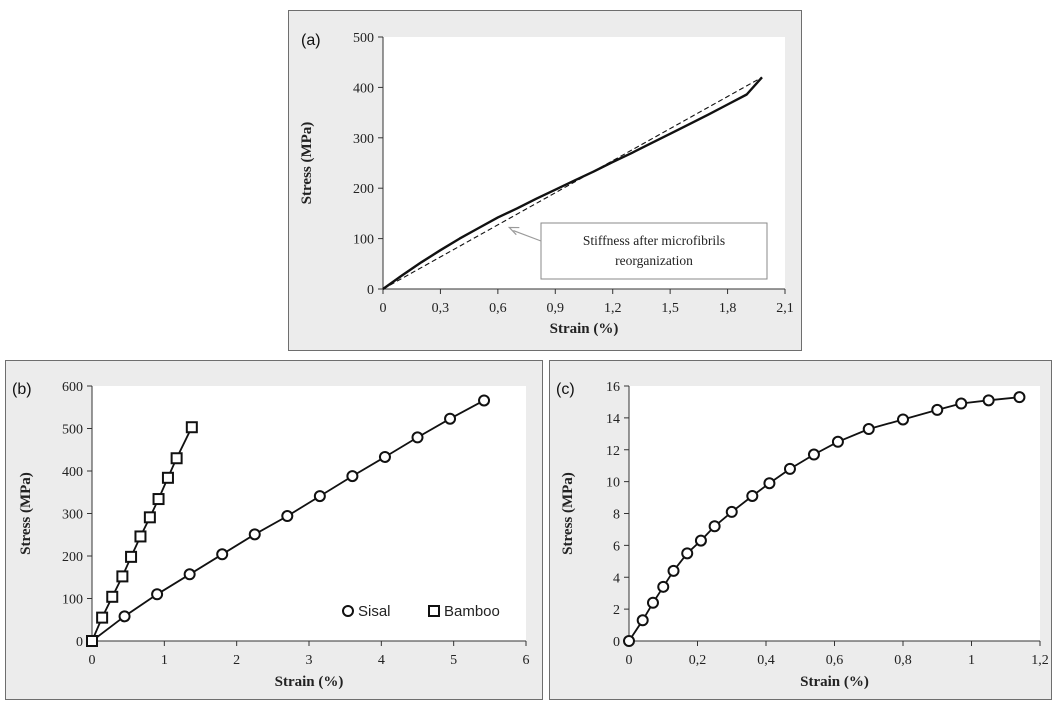 The height and width of the screenshot is (702, 1056). What do you see at coordinates (654, 251) in the screenshot?
I see `annotation-box` at bounding box center [654, 251].